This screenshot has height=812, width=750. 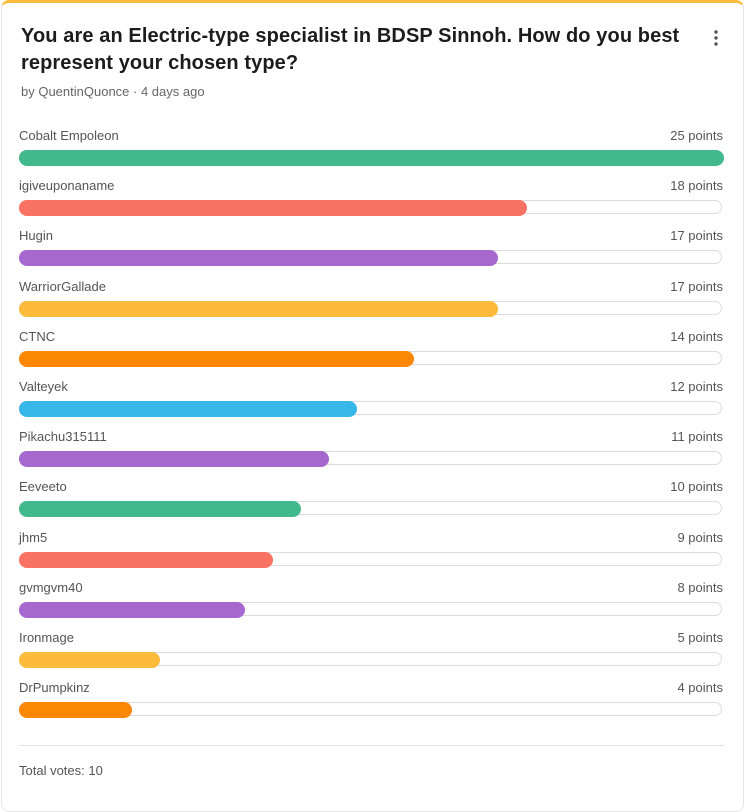 I want to click on option-label: gvmgvm40, so click(x=51, y=587).